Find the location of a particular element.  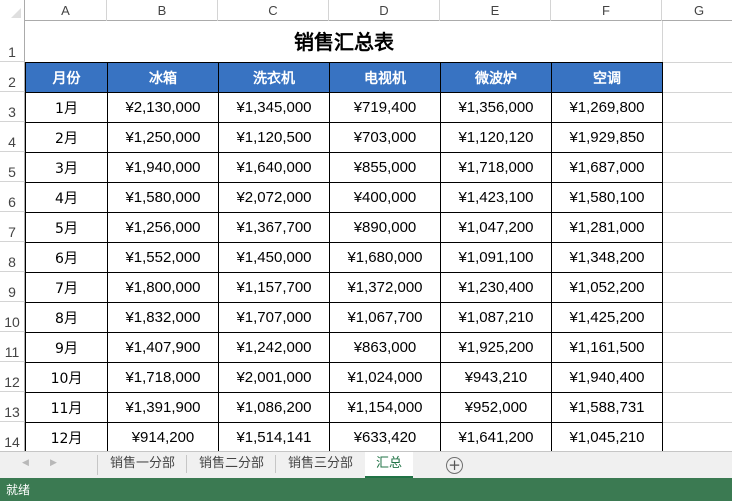

row-header-1: 1 is located at coordinates (12, 41).